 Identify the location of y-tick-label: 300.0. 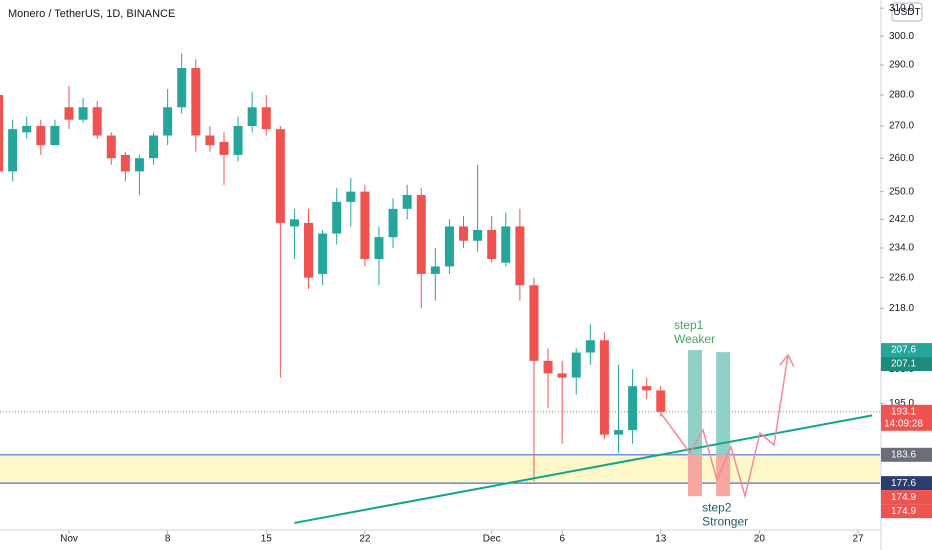
(901, 36).